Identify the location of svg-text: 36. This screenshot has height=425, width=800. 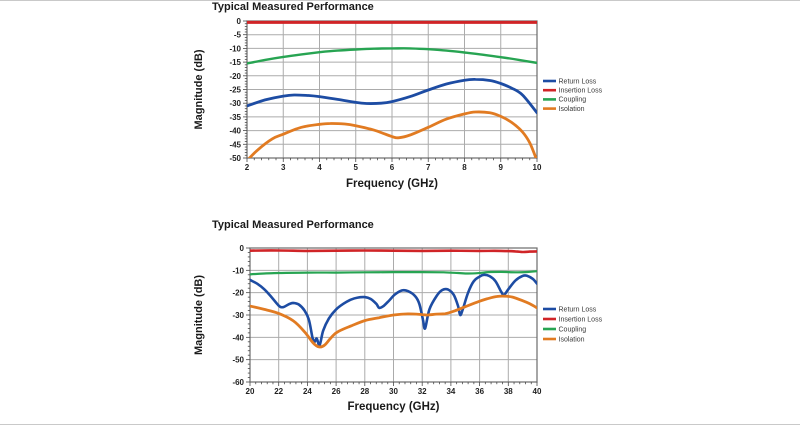
(479, 391).